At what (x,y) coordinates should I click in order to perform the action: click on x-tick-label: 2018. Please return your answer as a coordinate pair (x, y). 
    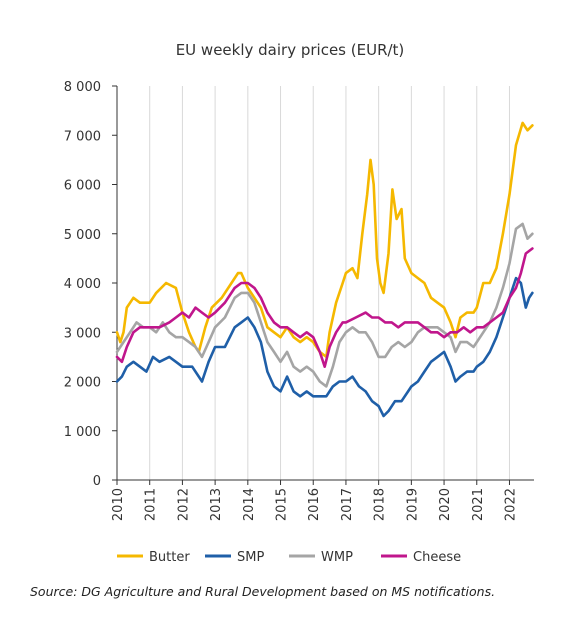
    Looking at the image, I should click on (380, 504).